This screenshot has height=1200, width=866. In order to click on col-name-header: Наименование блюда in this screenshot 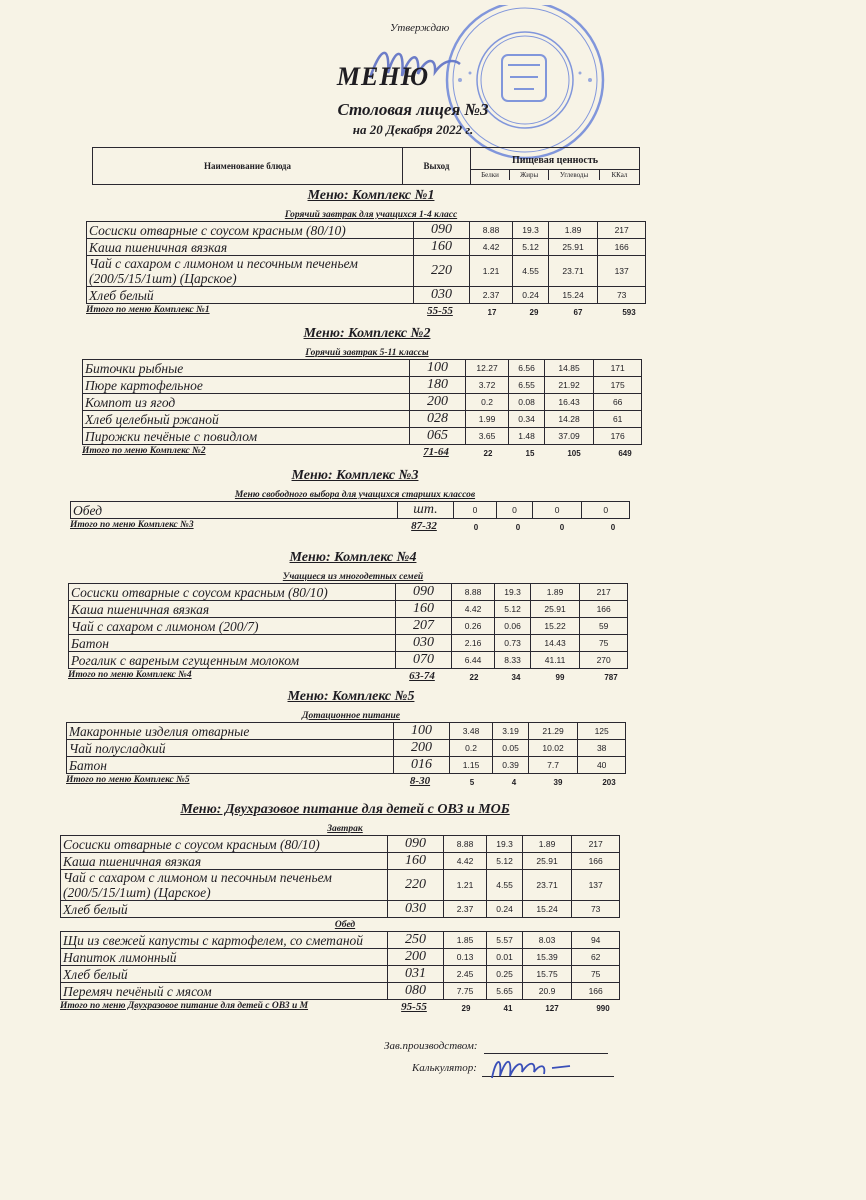, I will do `click(248, 166)`.